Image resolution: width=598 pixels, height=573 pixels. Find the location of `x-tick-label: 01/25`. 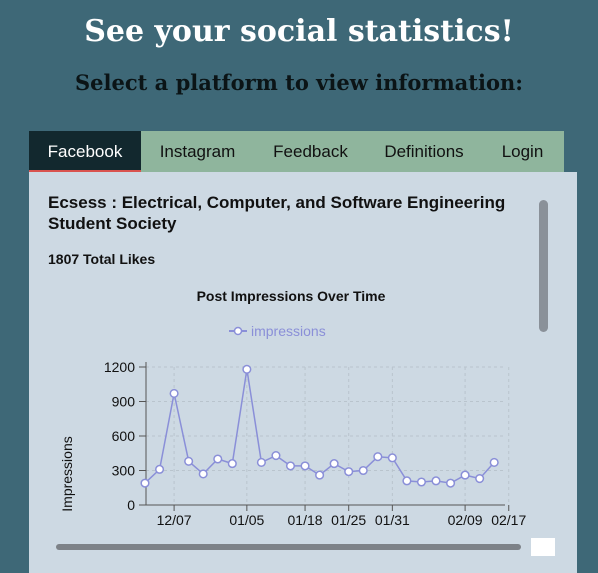

x-tick-label: 01/25 is located at coordinates (348, 520).